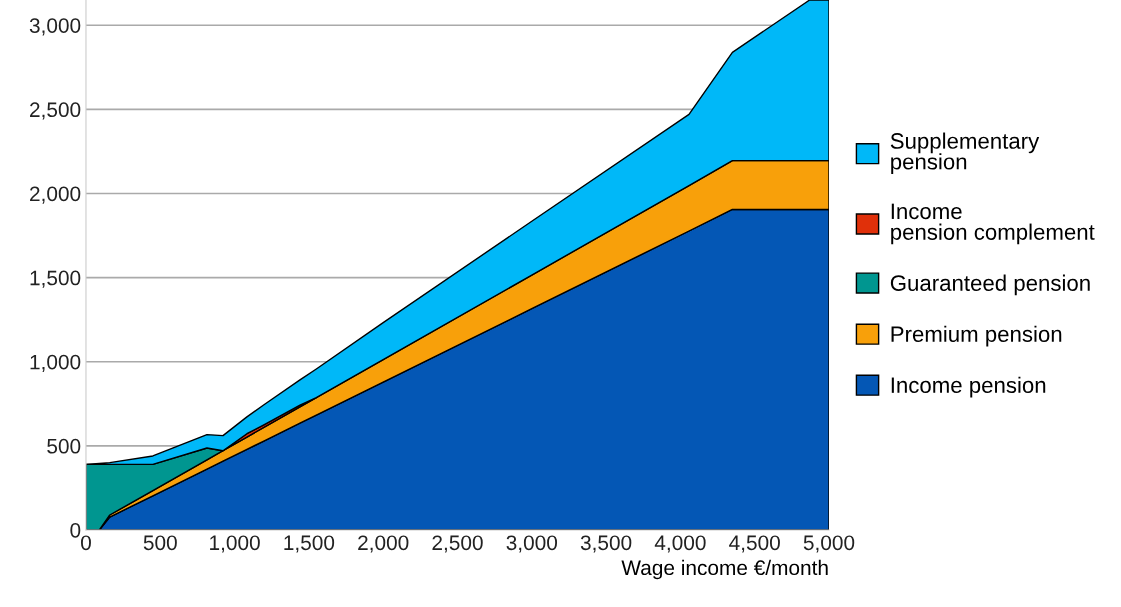 This screenshot has height=607, width=1121. I want to click on y-tick-label: 3,000, so click(55, 27).